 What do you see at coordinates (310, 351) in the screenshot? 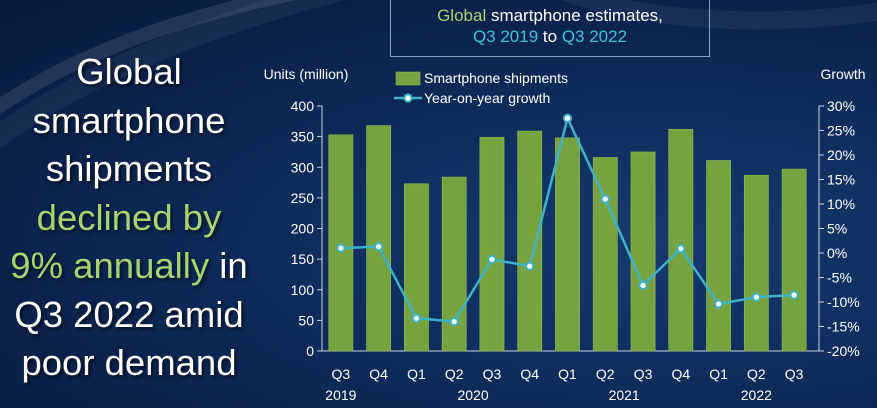
I see `y-tick-label: 0` at bounding box center [310, 351].